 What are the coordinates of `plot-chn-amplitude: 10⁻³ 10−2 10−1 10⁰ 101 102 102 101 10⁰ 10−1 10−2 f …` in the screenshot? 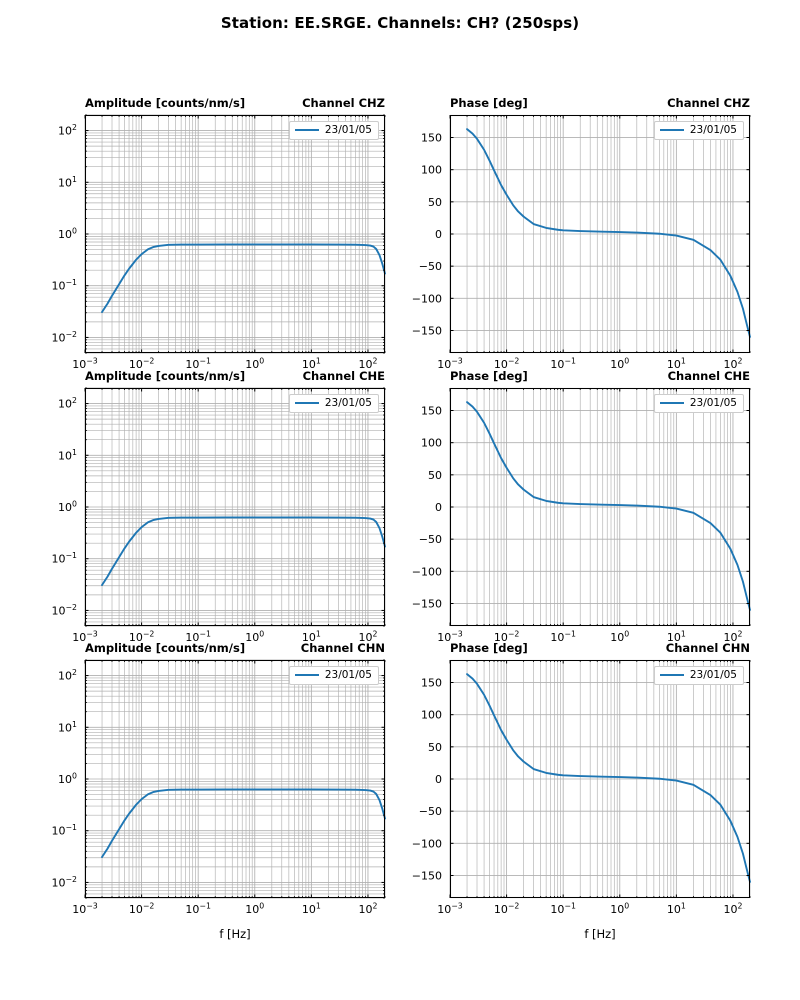 It's located at (219, 800).